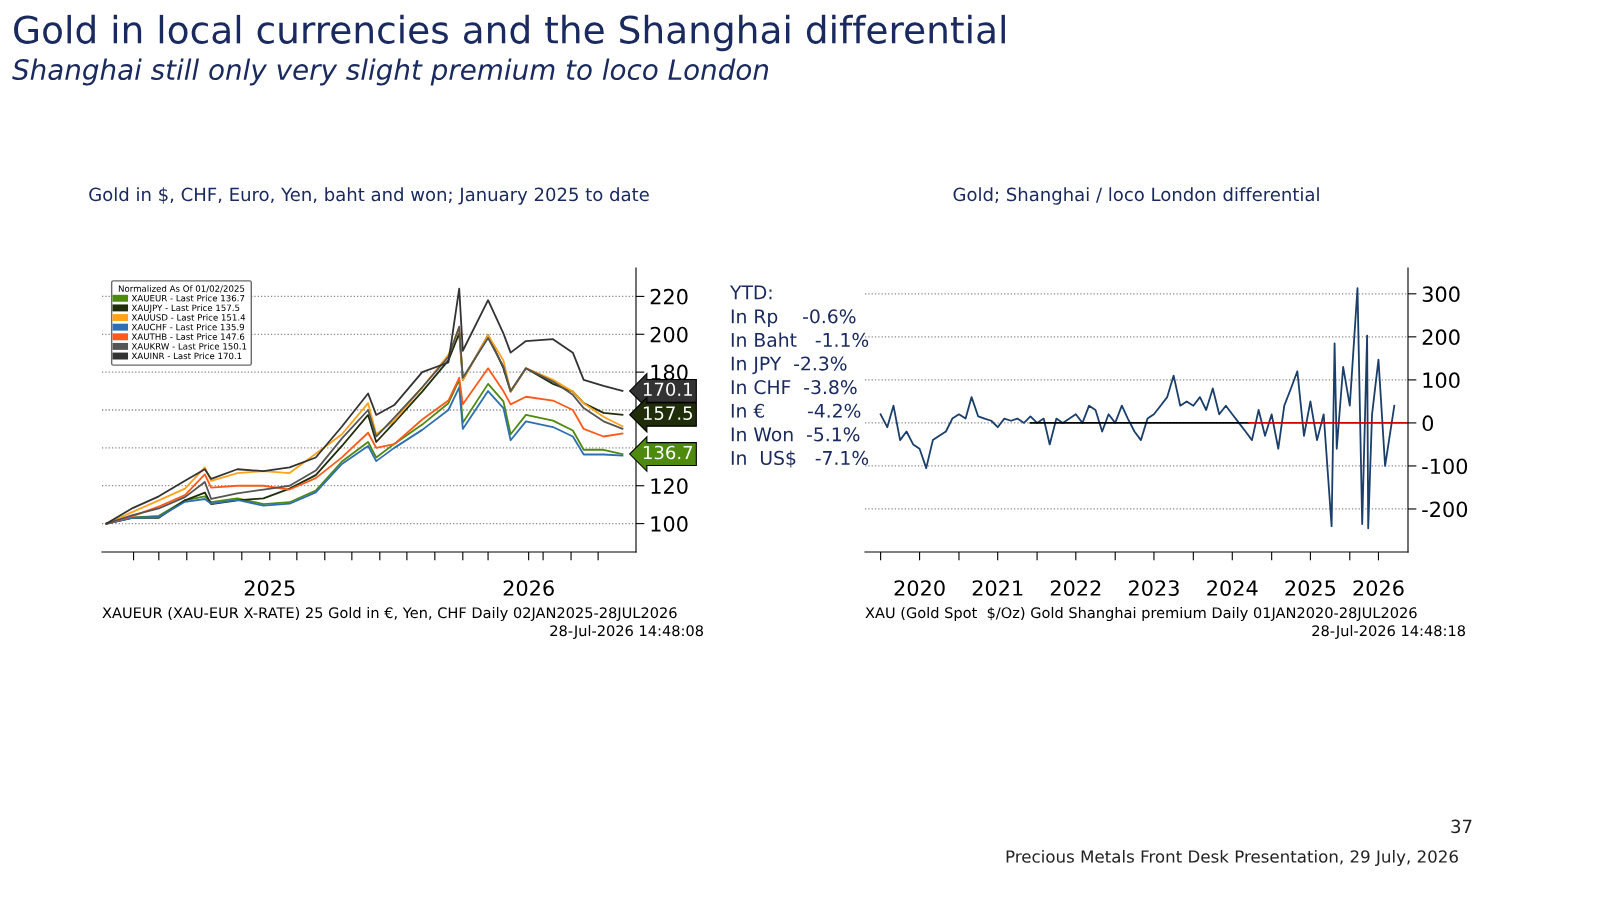 The image size is (1600, 900). I want to click on y-tick-label: 220, so click(669, 296).